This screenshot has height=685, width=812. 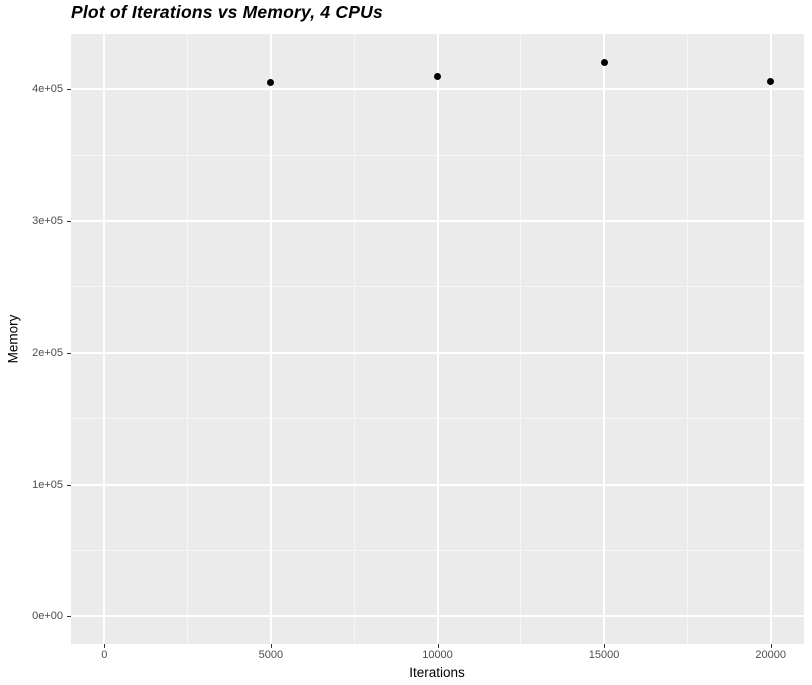 I want to click on y-tick-label: 4e+05, so click(x=47, y=89).